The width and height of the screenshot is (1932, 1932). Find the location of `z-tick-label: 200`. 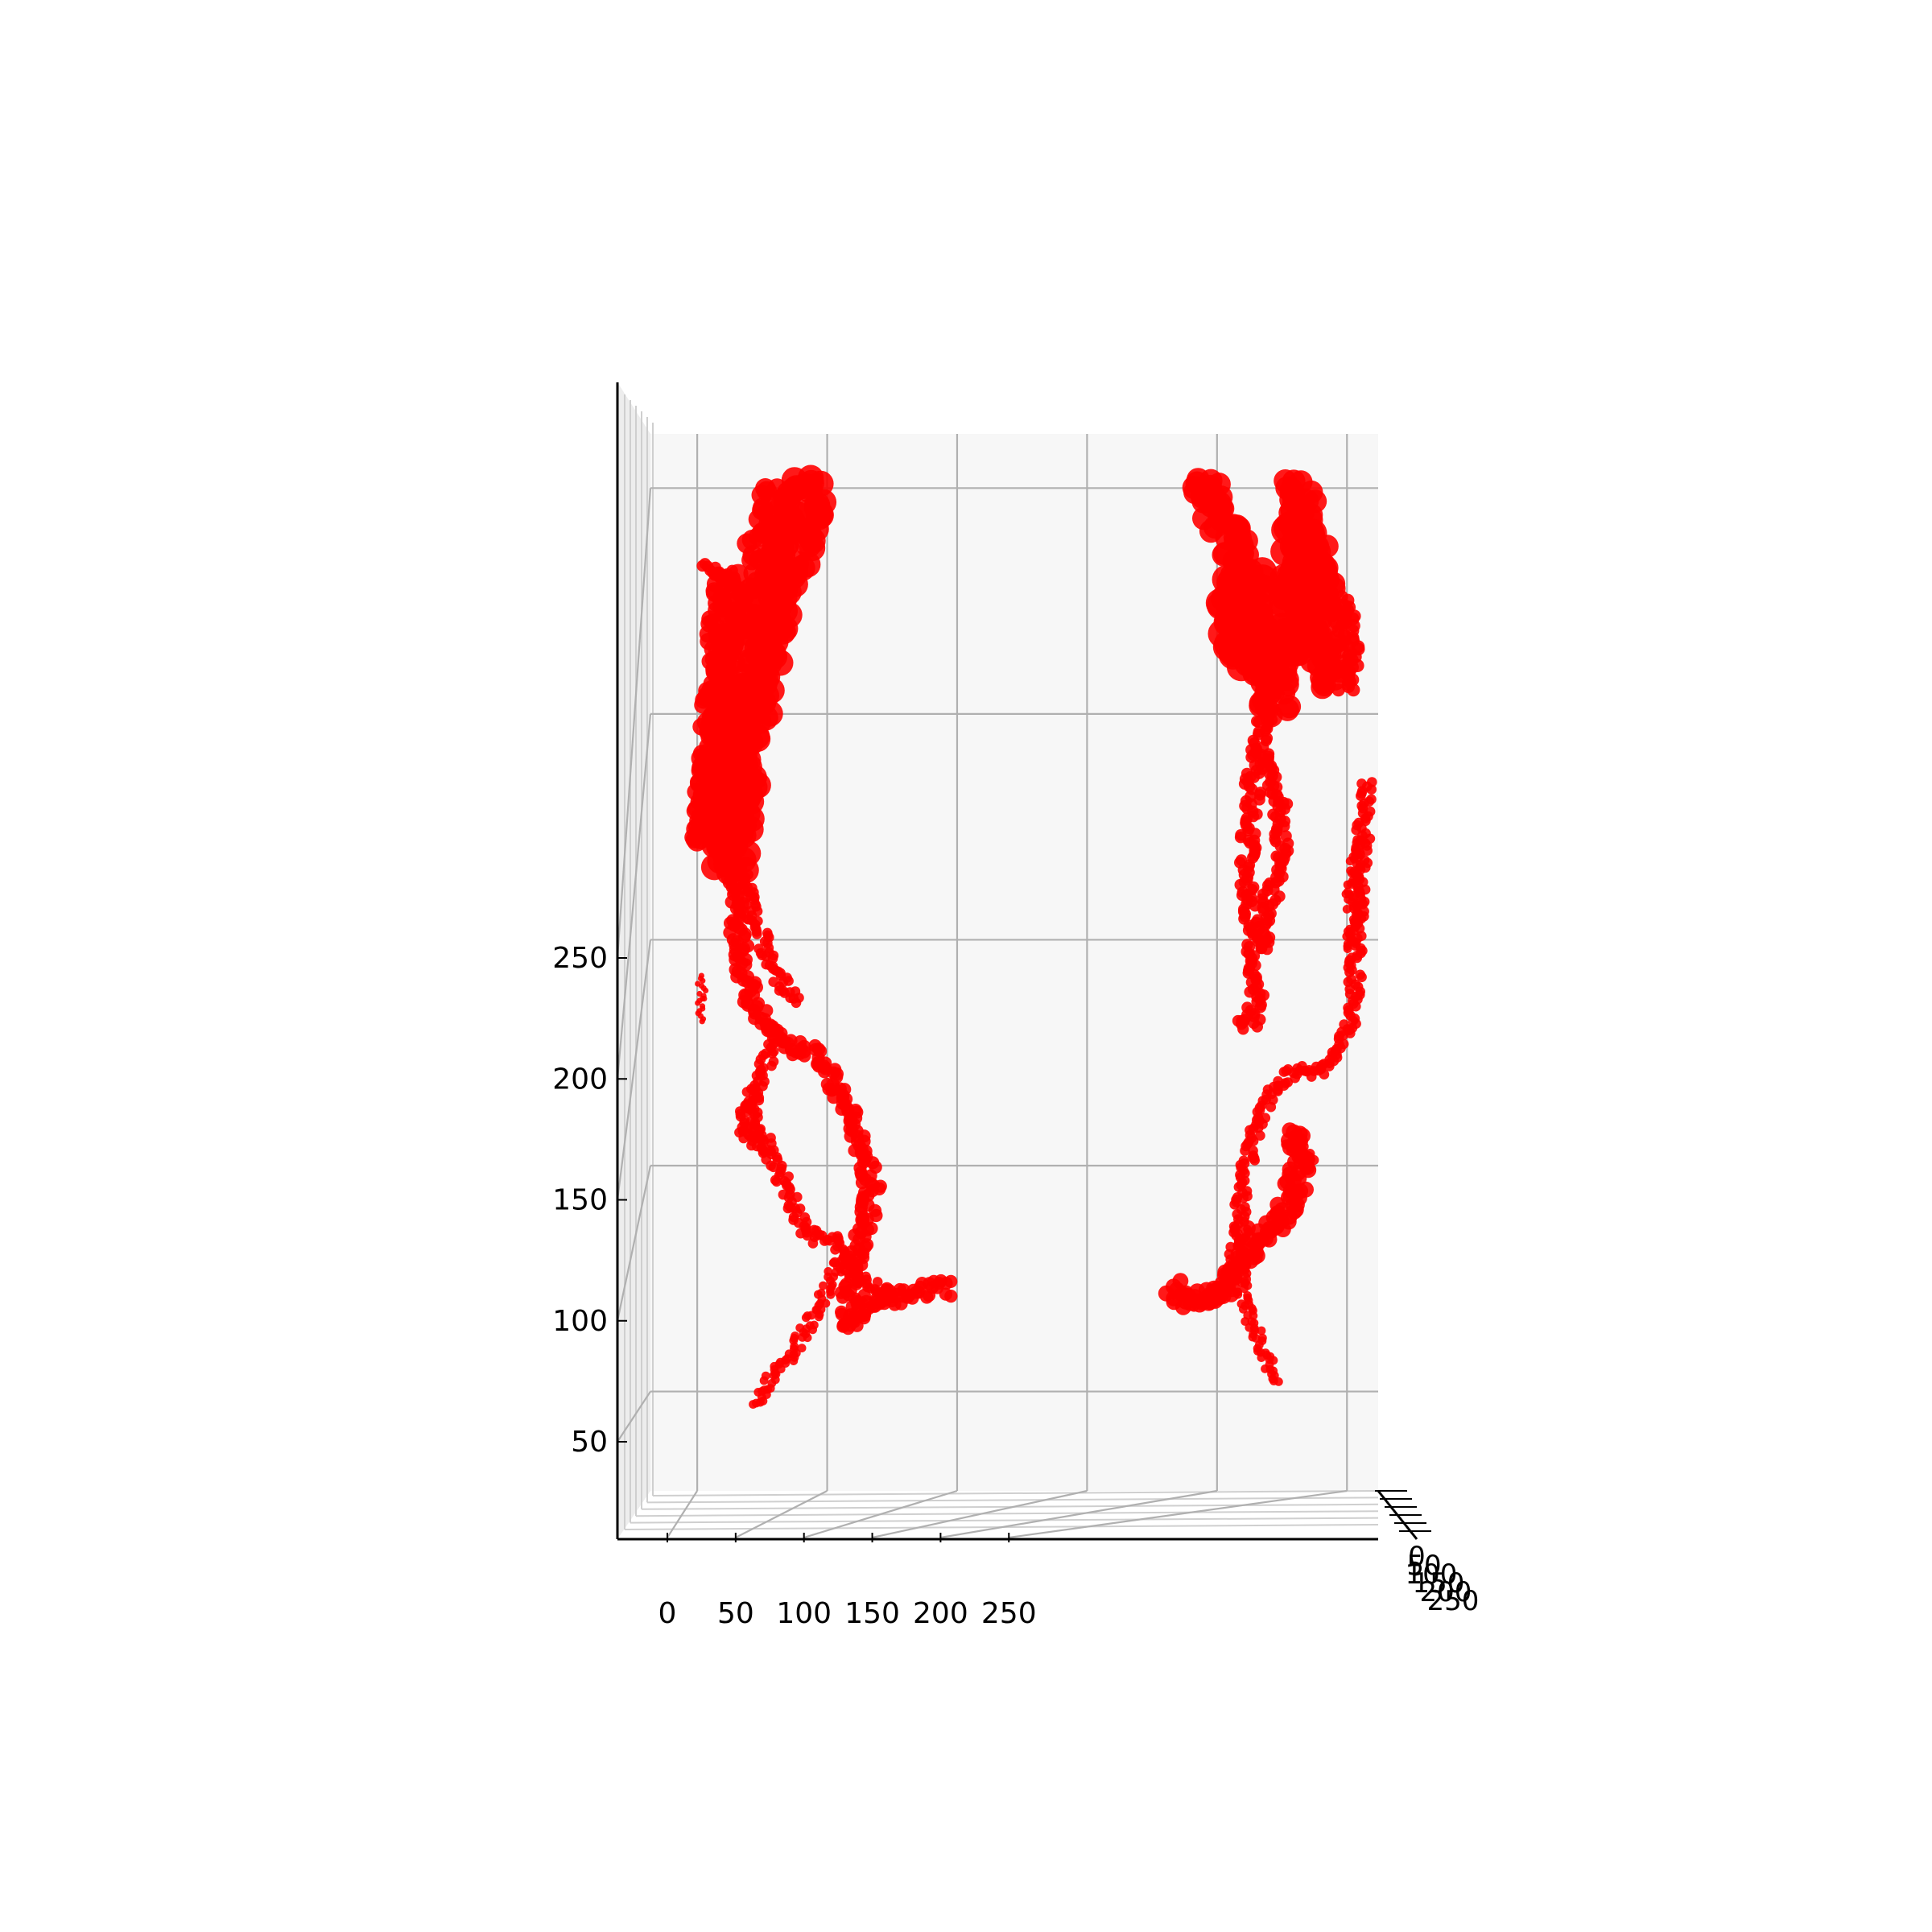

z-tick-label: 200 is located at coordinates (580, 1079).